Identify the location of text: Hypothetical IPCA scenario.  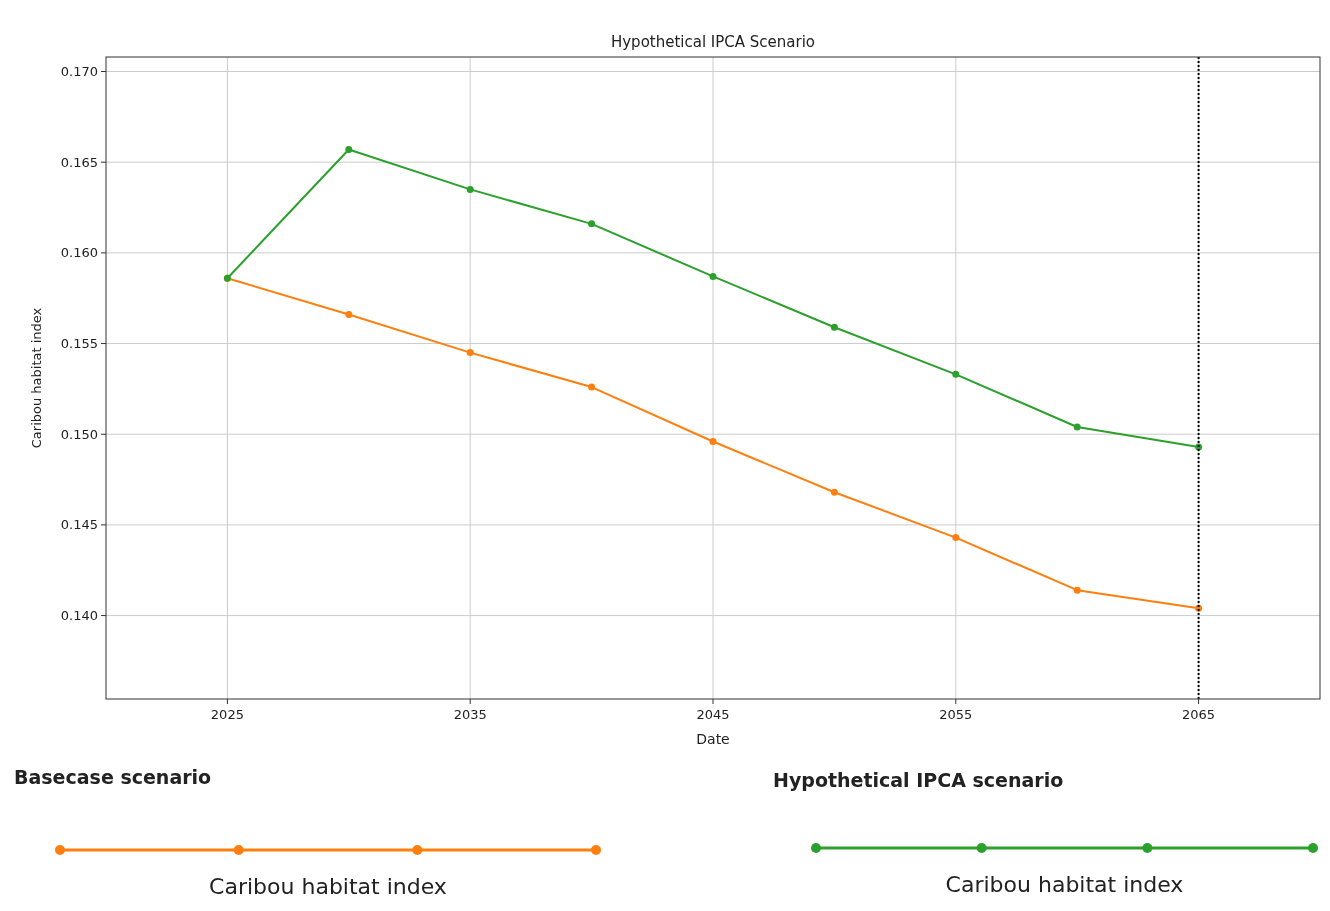
(918, 780).